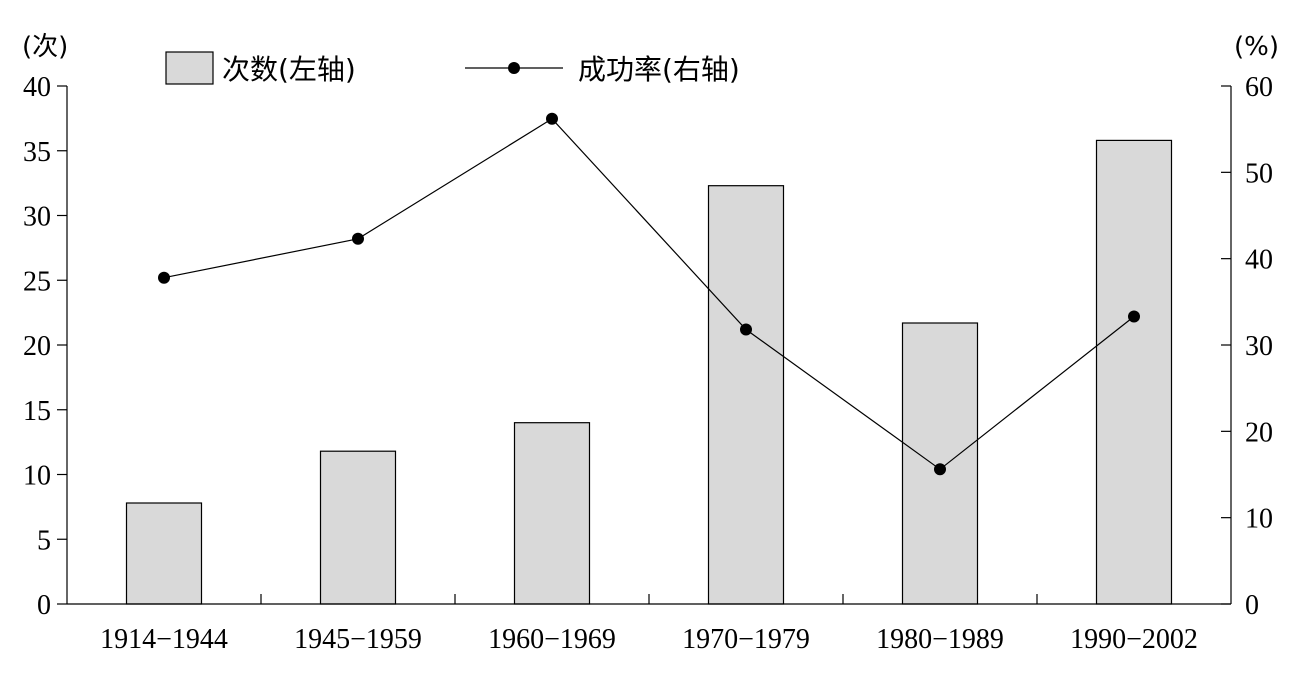  I want to click on left-tick-label: 20, so click(37, 346).